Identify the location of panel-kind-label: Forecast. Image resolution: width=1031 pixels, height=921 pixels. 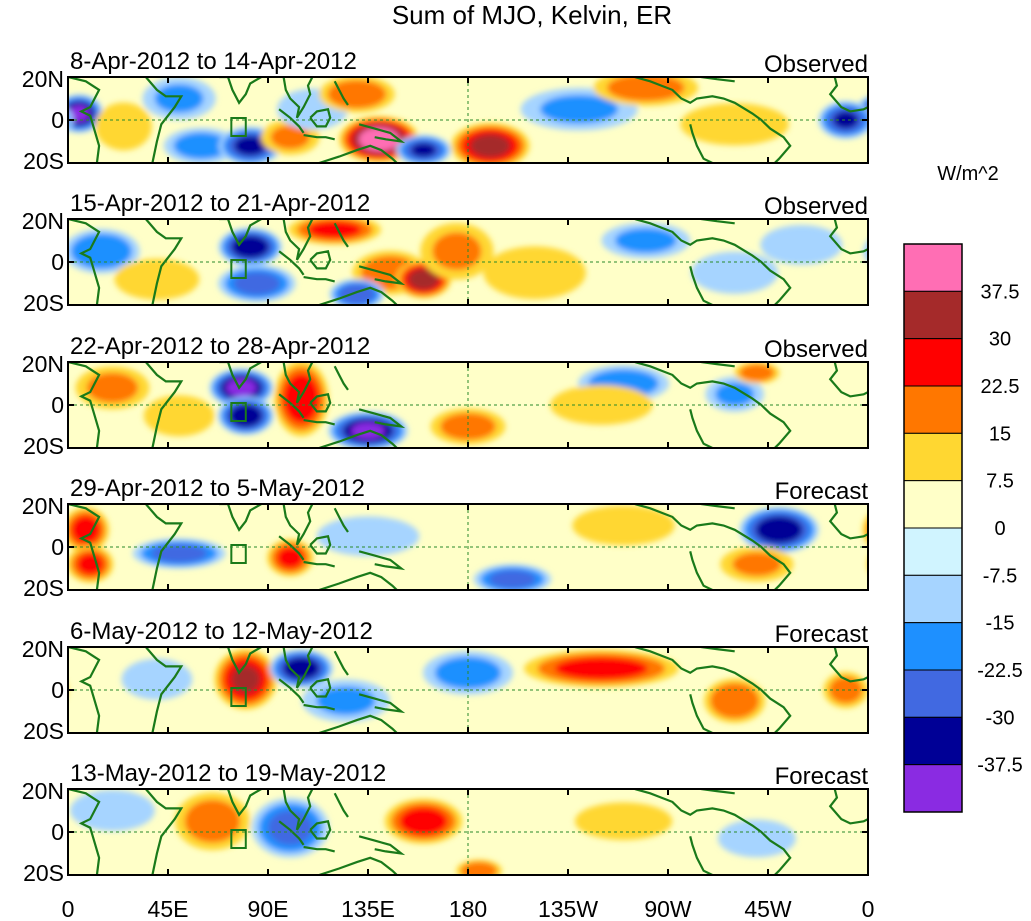
(822, 491).